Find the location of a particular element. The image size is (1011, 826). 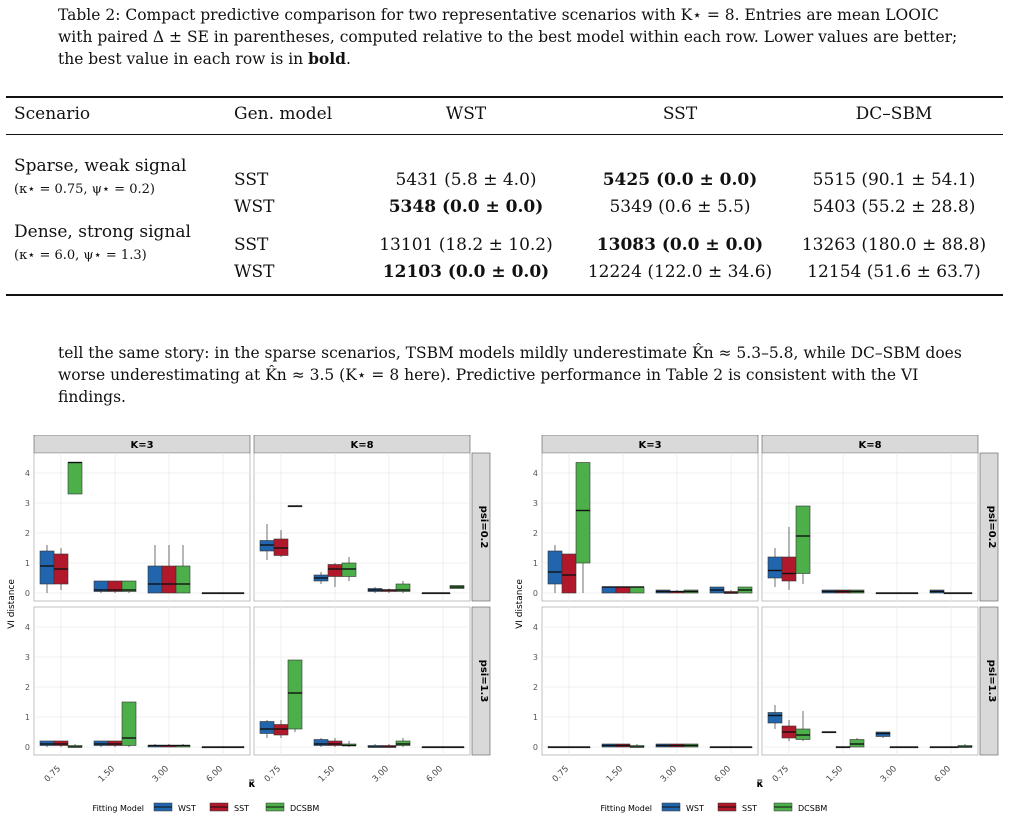

table-bottom-rule is located at coordinates (504, 295).